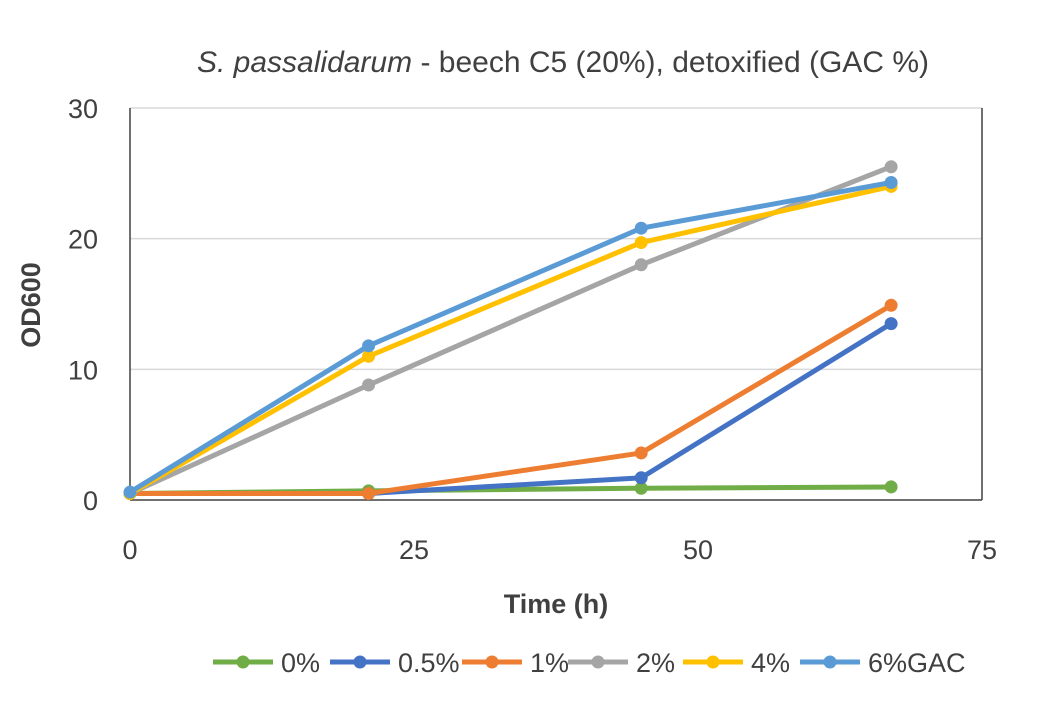  What do you see at coordinates (83, 109) in the screenshot?
I see `y-tick-label: 30` at bounding box center [83, 109].